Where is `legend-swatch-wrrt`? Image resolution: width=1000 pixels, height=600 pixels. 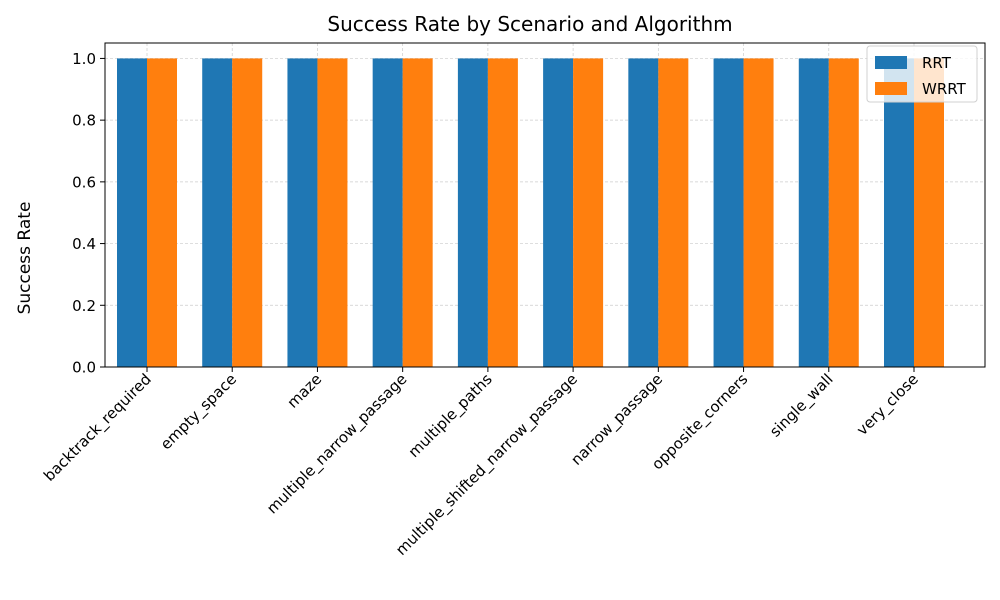 legend-swatch-wrrt is located at coordinates (891, 88).